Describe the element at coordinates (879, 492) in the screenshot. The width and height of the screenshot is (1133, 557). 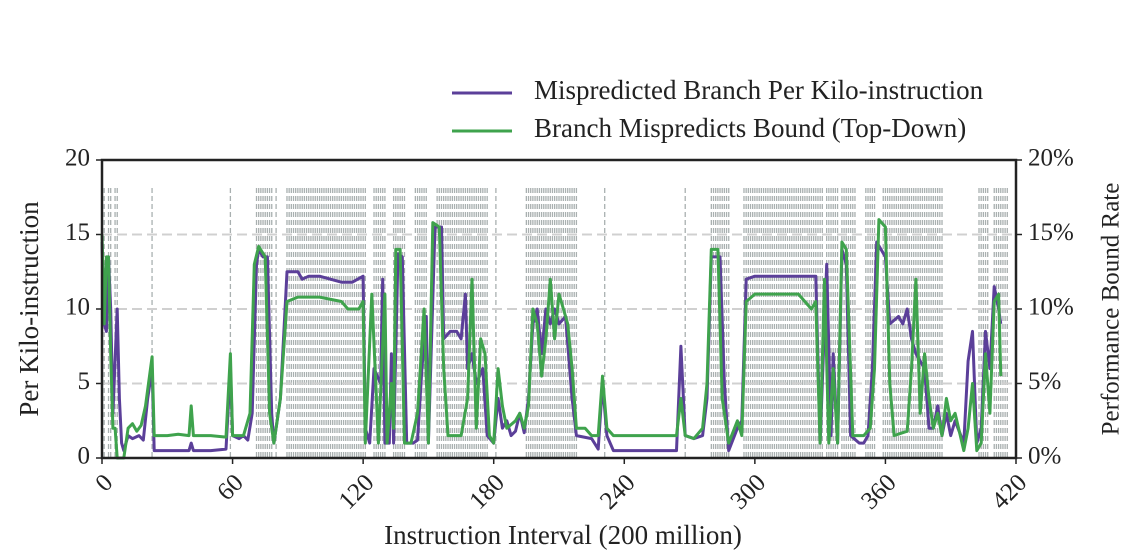
I see `x-tick-label: 360` at that location.